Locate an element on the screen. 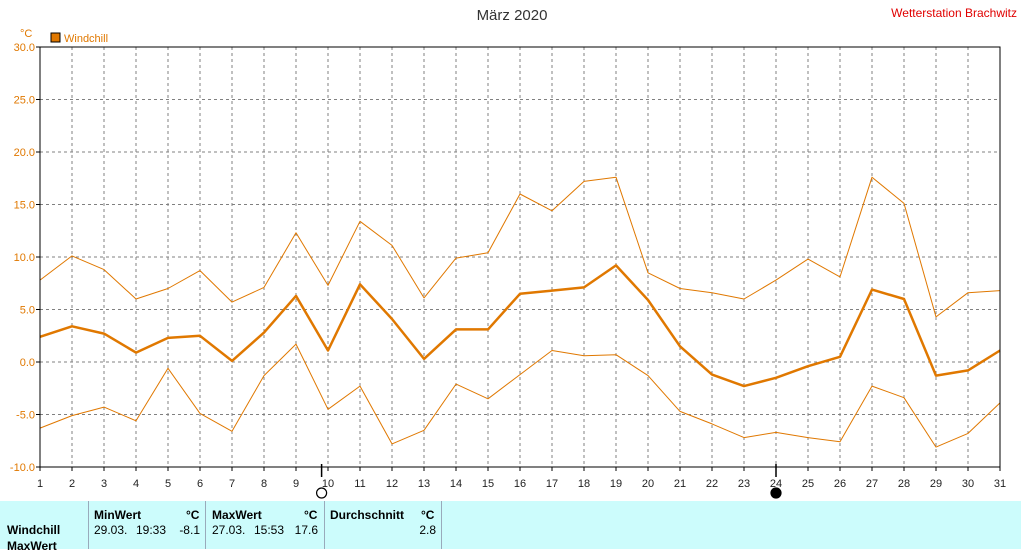 This screenshot has width=1021, height=553. row-label-windchill: Windchill is located at coordinates (34, 530).